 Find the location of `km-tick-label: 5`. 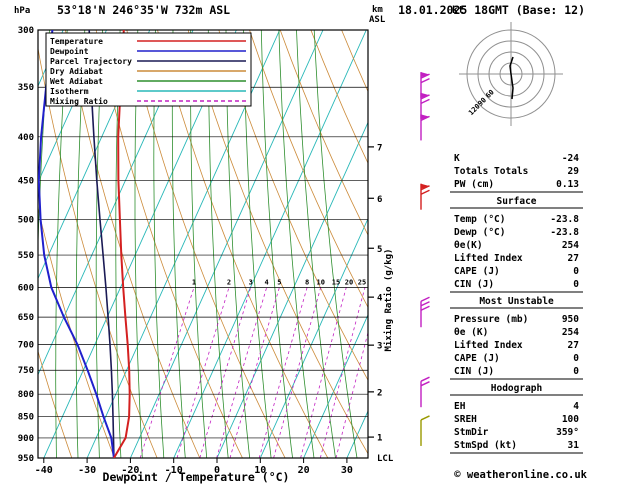

km-tick-label: 5 is located at coordinates (379, 250).